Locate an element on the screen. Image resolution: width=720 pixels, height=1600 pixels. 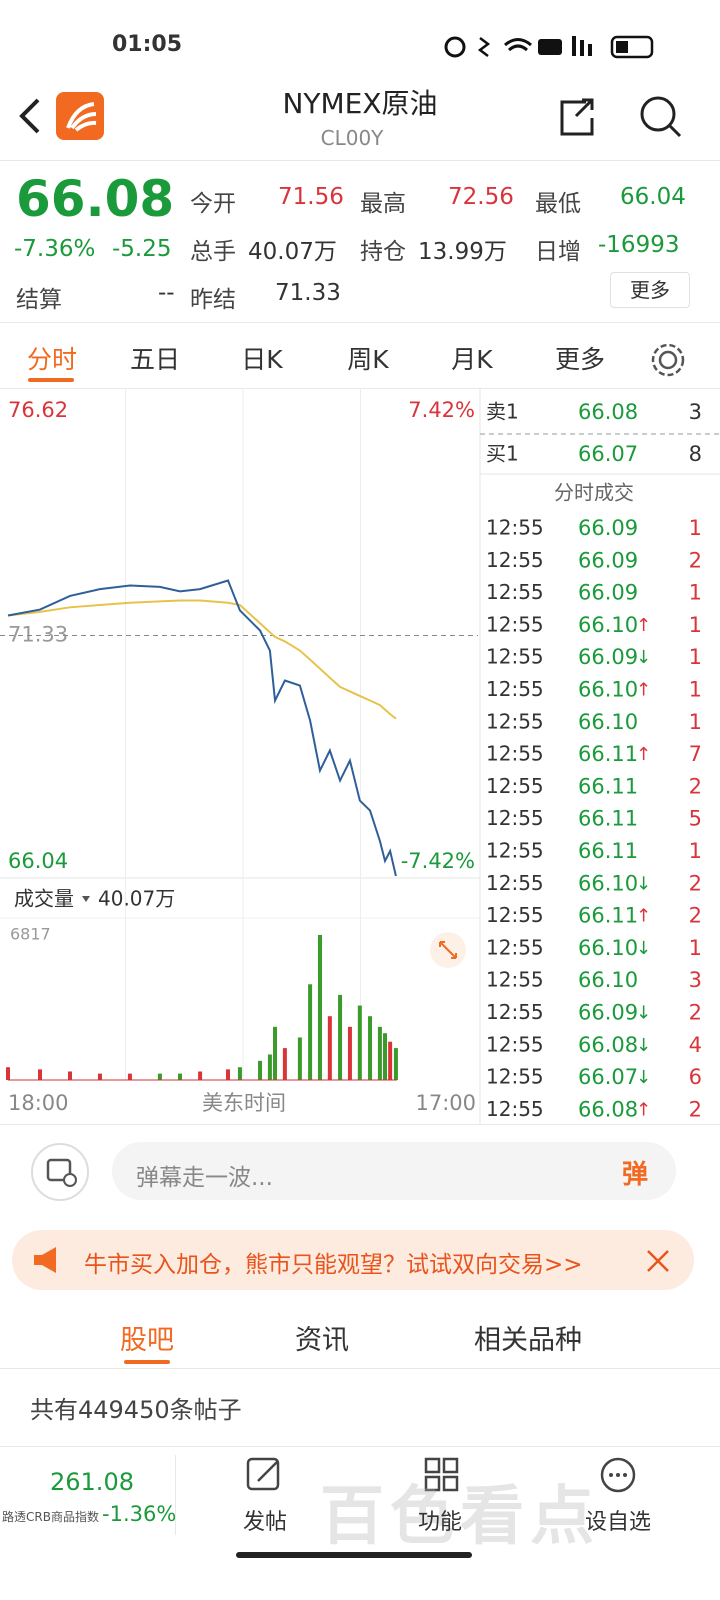
y-tick-label: 66.04 is located at coordinates (38, 861).